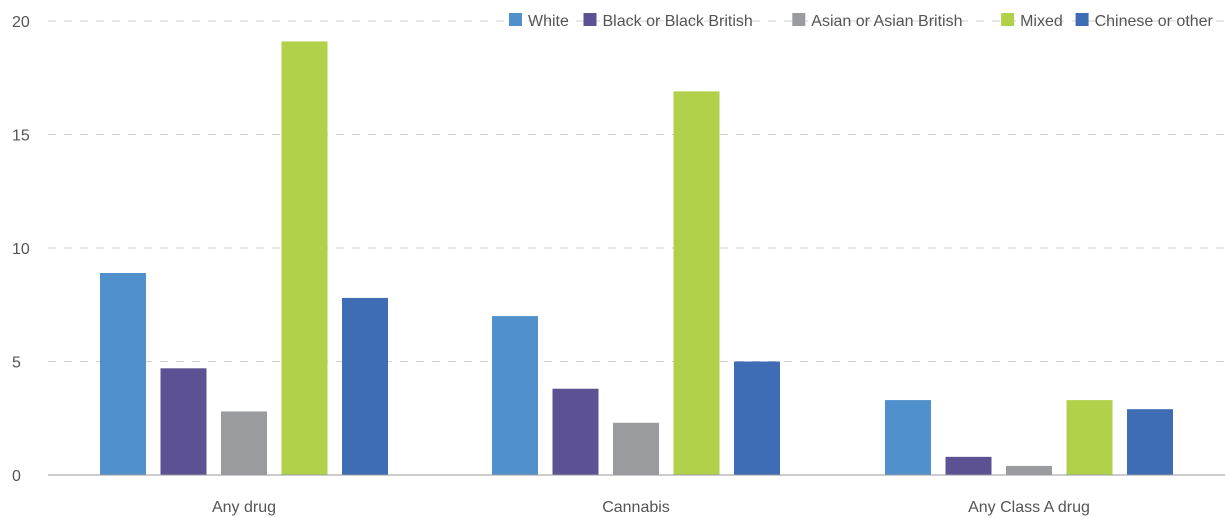  I want to click on legend-swatch-black-or-black-british, so click(590, 19).